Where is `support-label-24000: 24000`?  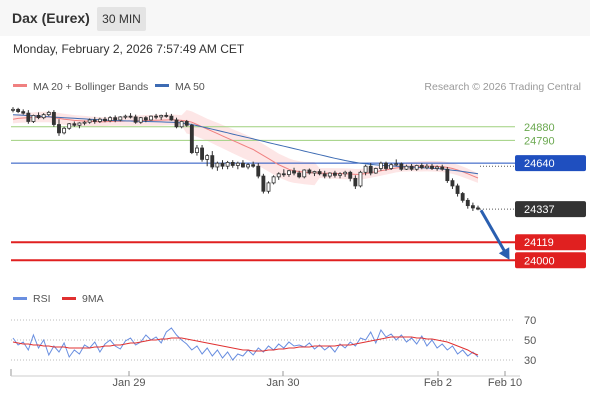
support-label-24000: 24000 is located at coordinates (539, 261).